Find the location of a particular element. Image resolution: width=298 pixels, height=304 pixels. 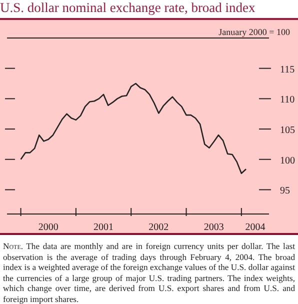

y-tick-label: 95 is located at coordinates (285, 191).